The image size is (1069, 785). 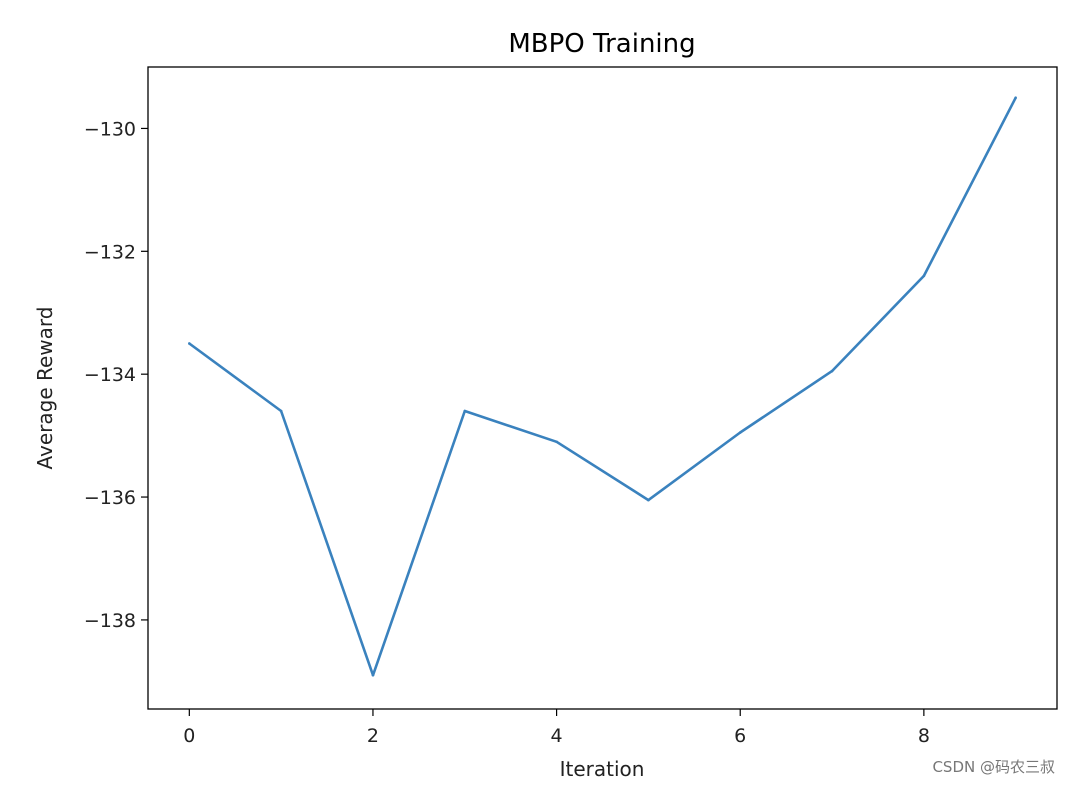 What do you see at coordinates (602, 769) in the screenshot?
I see `x-axis-label: Iteration` at bounding box center [602, 769].